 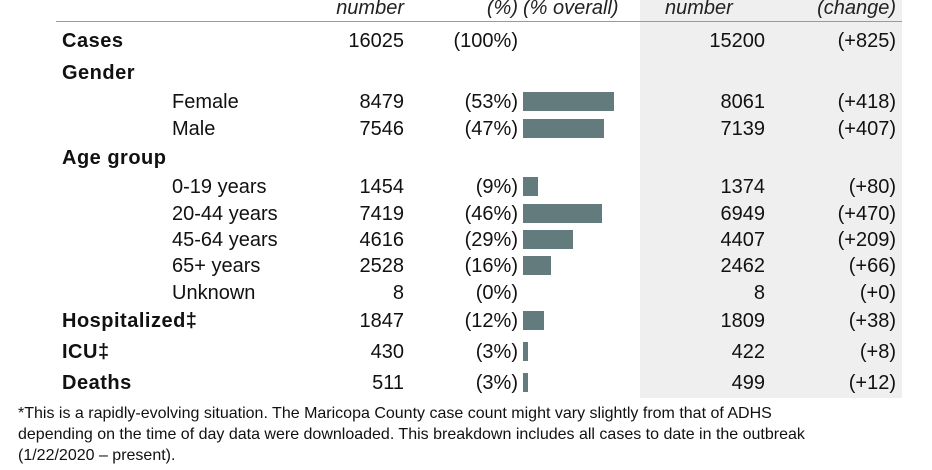 I want to click on row-label: ICU‡, so click(x=86, y=352).